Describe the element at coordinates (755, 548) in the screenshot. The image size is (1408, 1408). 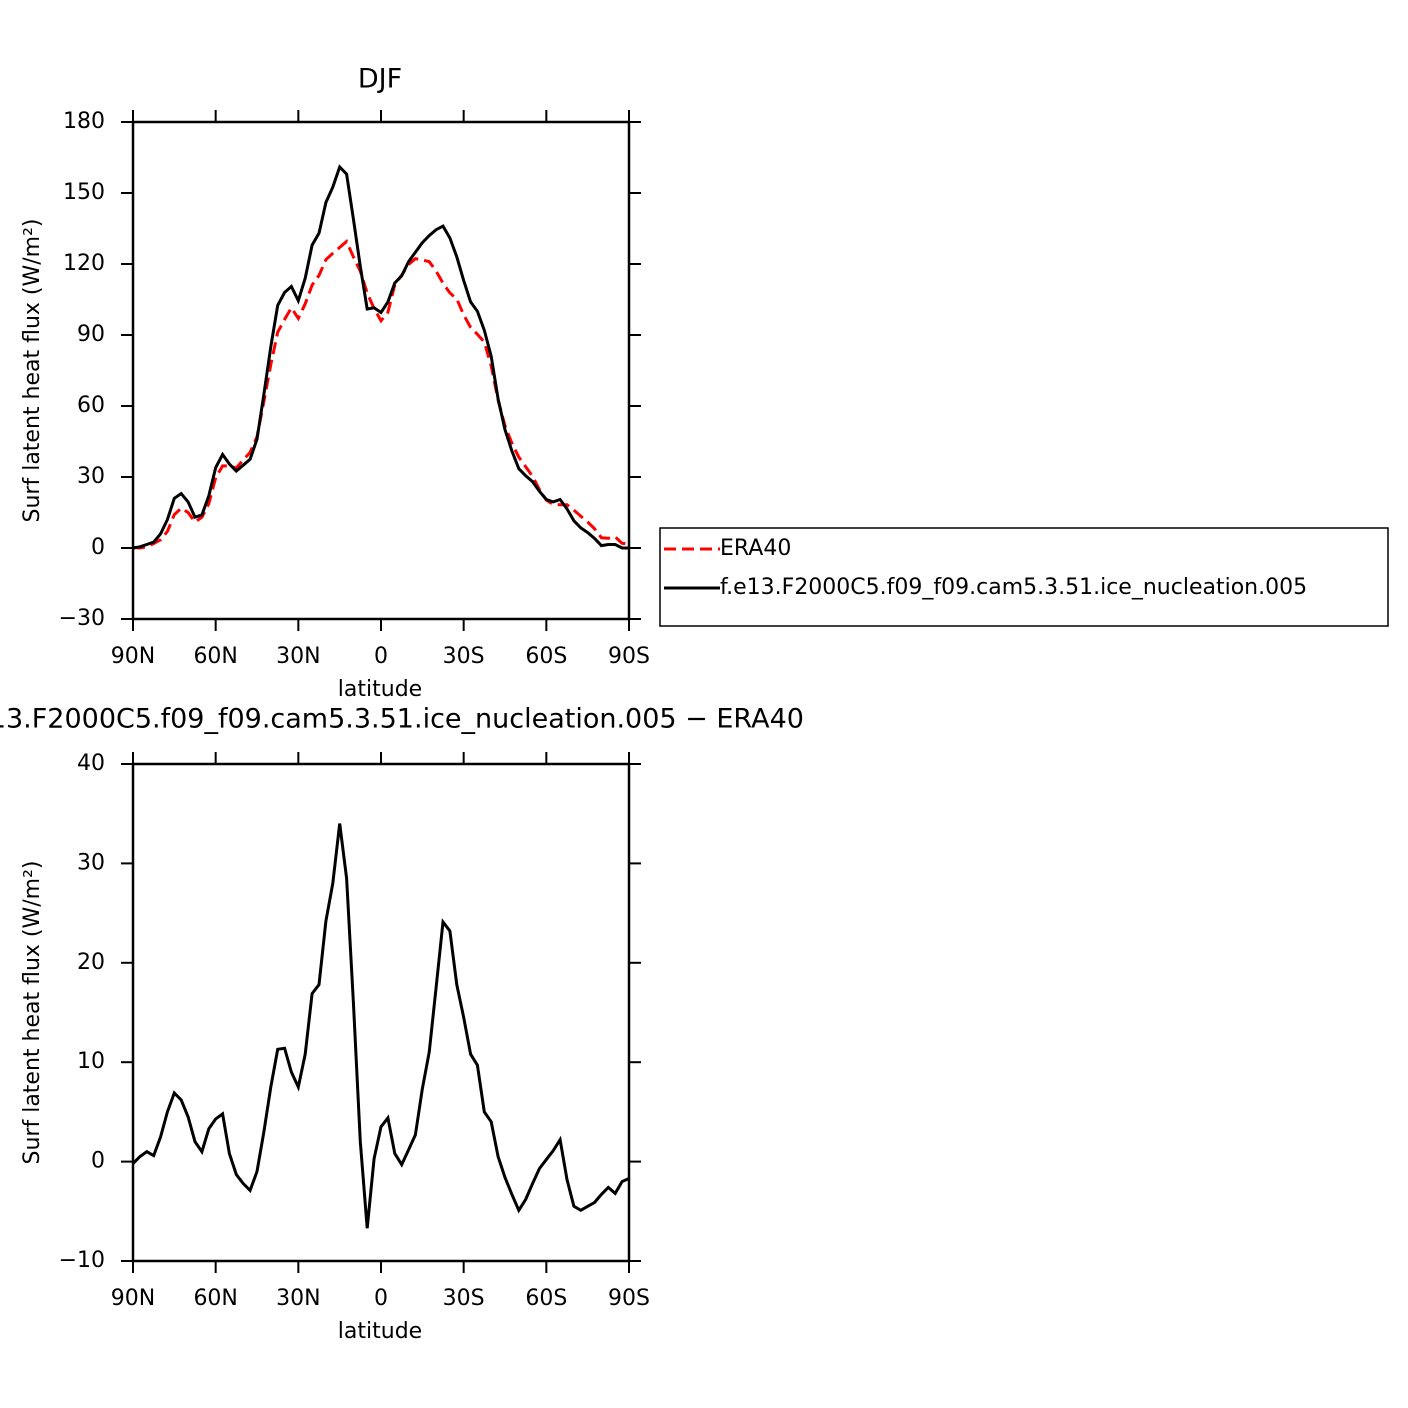
I see `legend-label: ERA40` at that location.